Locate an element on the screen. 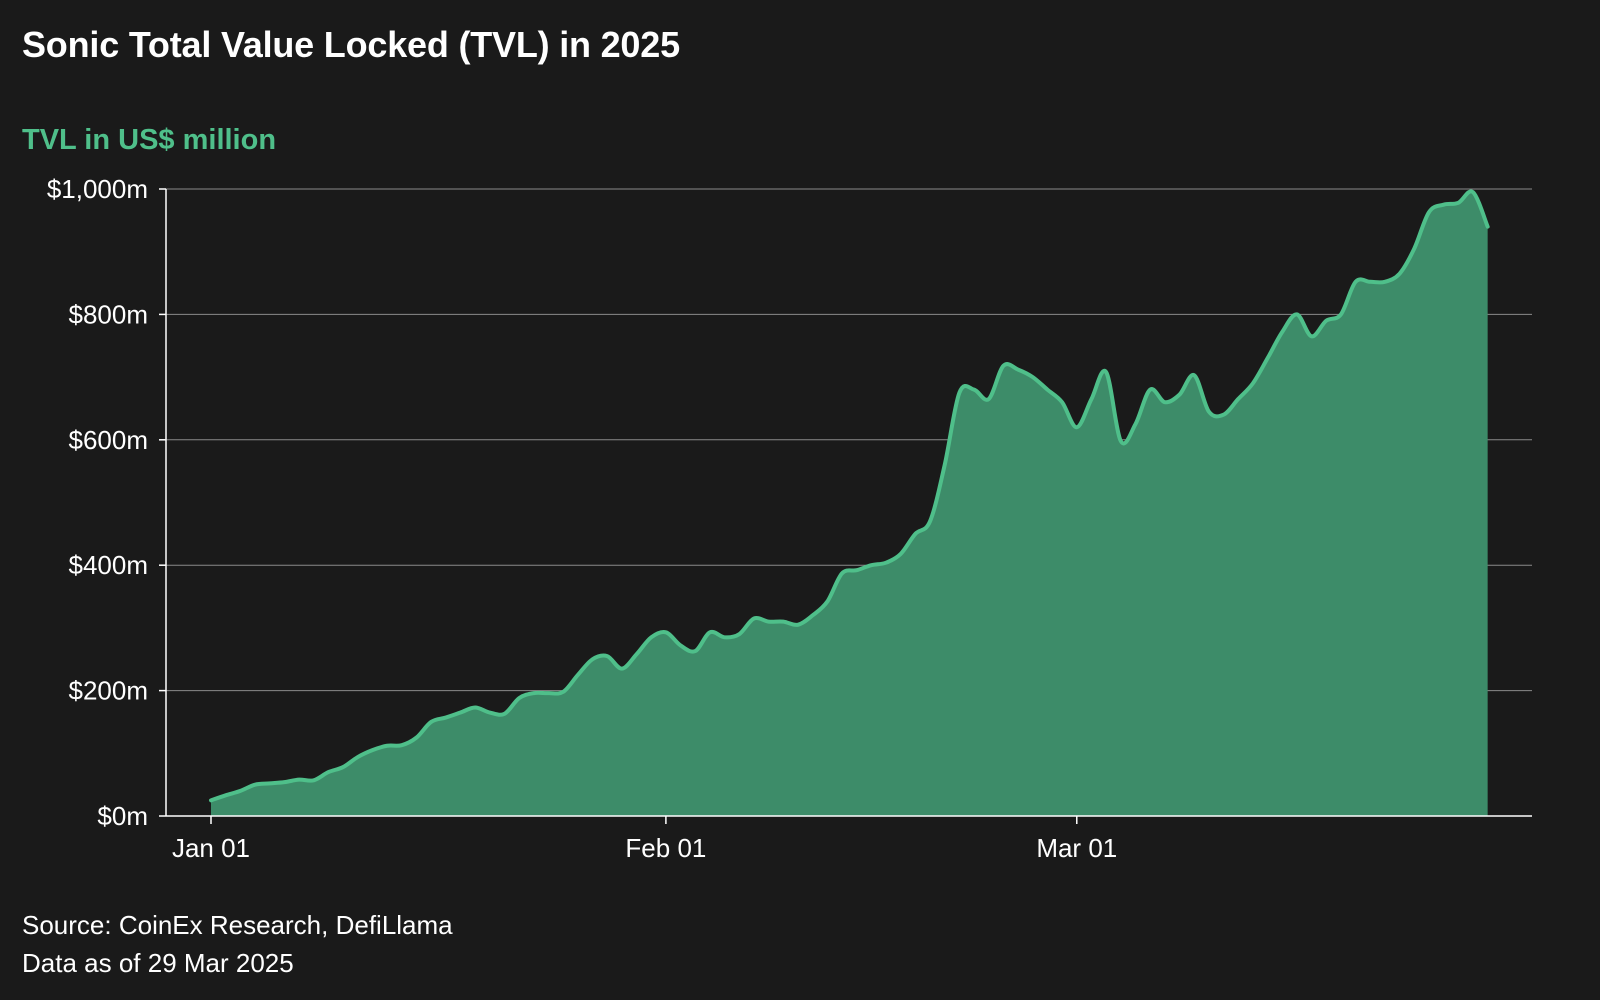  x-tick-label-1: Feb 01 is located at coordinates (665, 848).